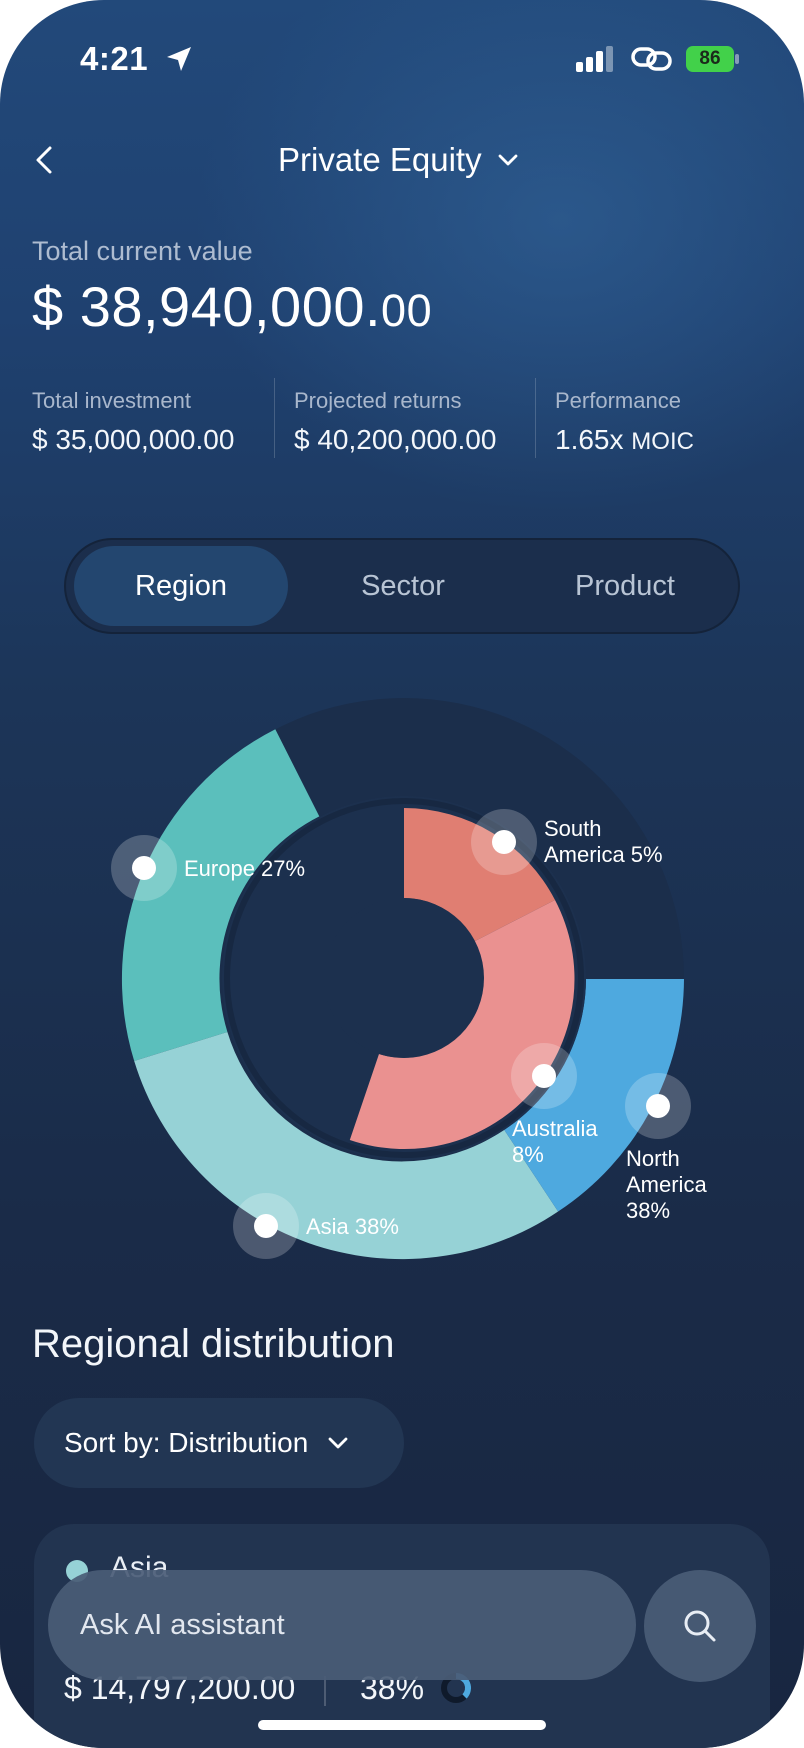  What do you see at coordinates (244, 868) in the screenshot?
I see `label-europe: Europe 27%` at bounding box center [244, 868].